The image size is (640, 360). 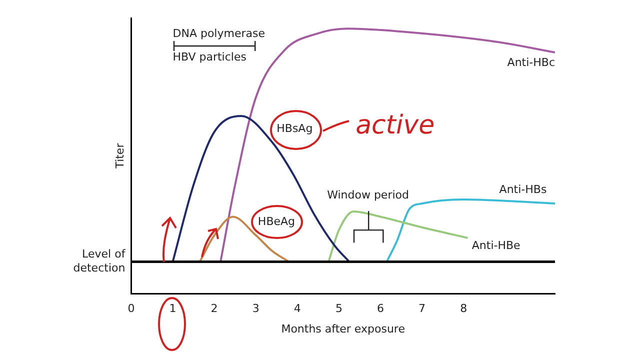 What do you see at coordinates (395, 125) in the screenshot?
I see `annotation: active` at bounding box center [395, 125].